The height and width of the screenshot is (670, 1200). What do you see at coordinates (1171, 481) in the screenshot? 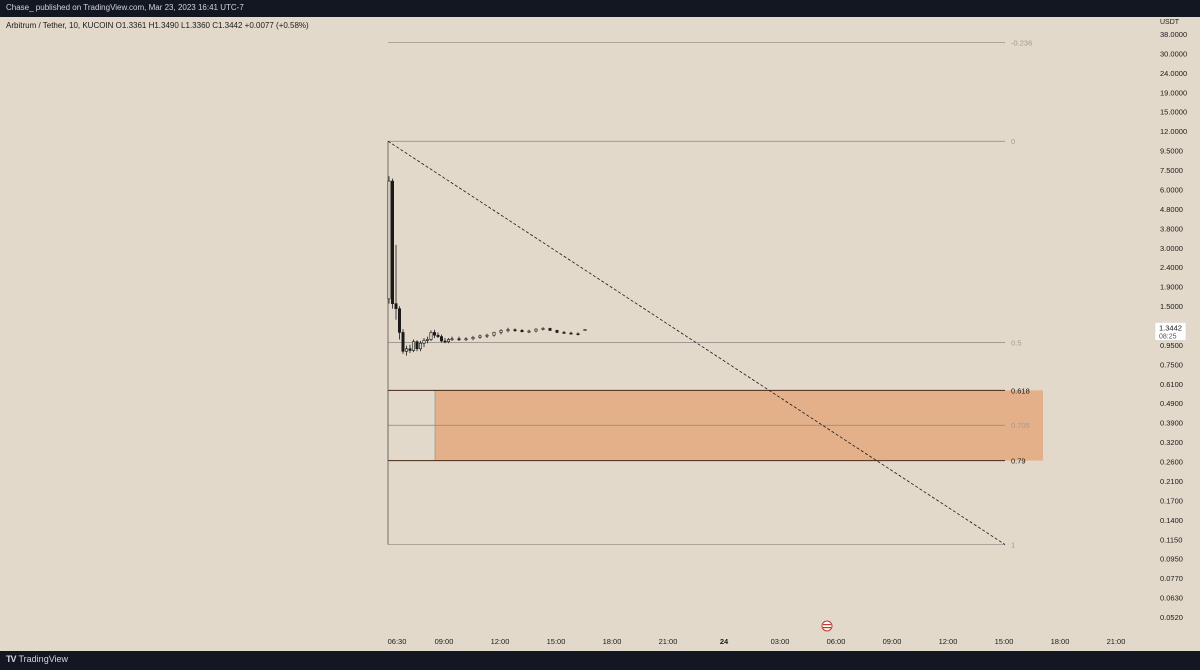
I see `price-tick-label: 0.2100` at bounding box center [1171, 481].